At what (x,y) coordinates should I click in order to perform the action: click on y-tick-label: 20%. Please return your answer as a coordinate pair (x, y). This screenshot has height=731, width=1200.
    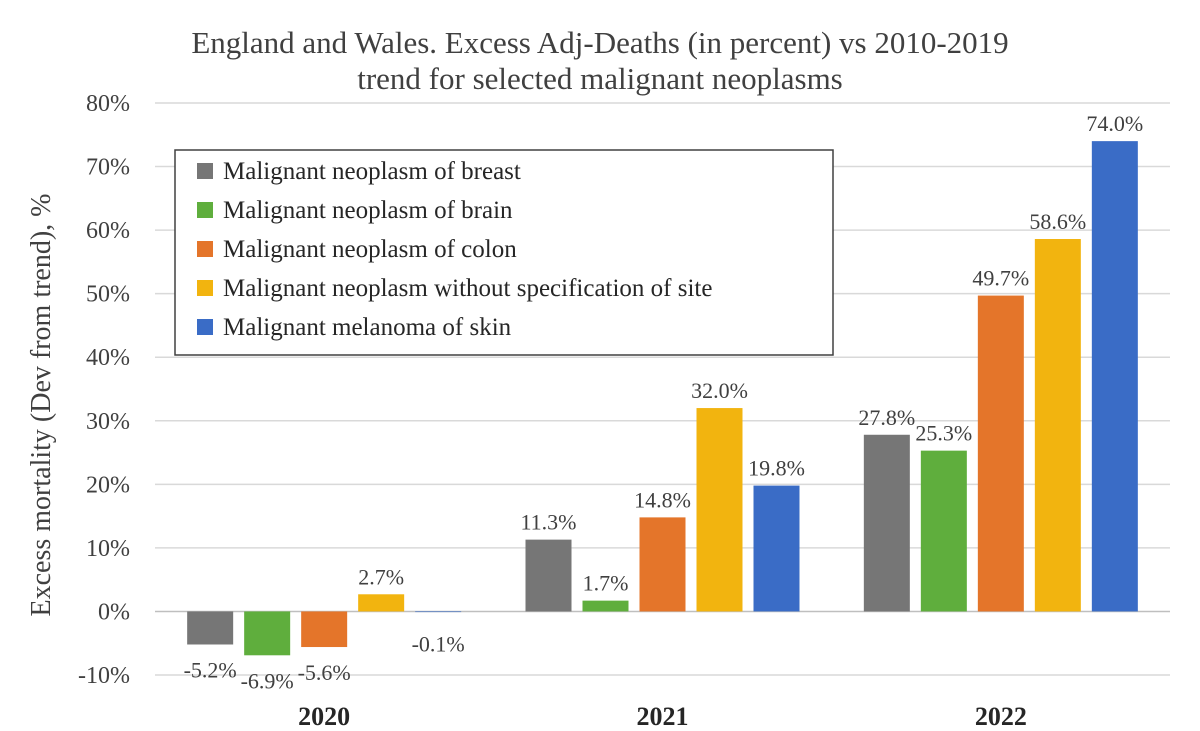
    Looking at the image, I should click on (108, 485).